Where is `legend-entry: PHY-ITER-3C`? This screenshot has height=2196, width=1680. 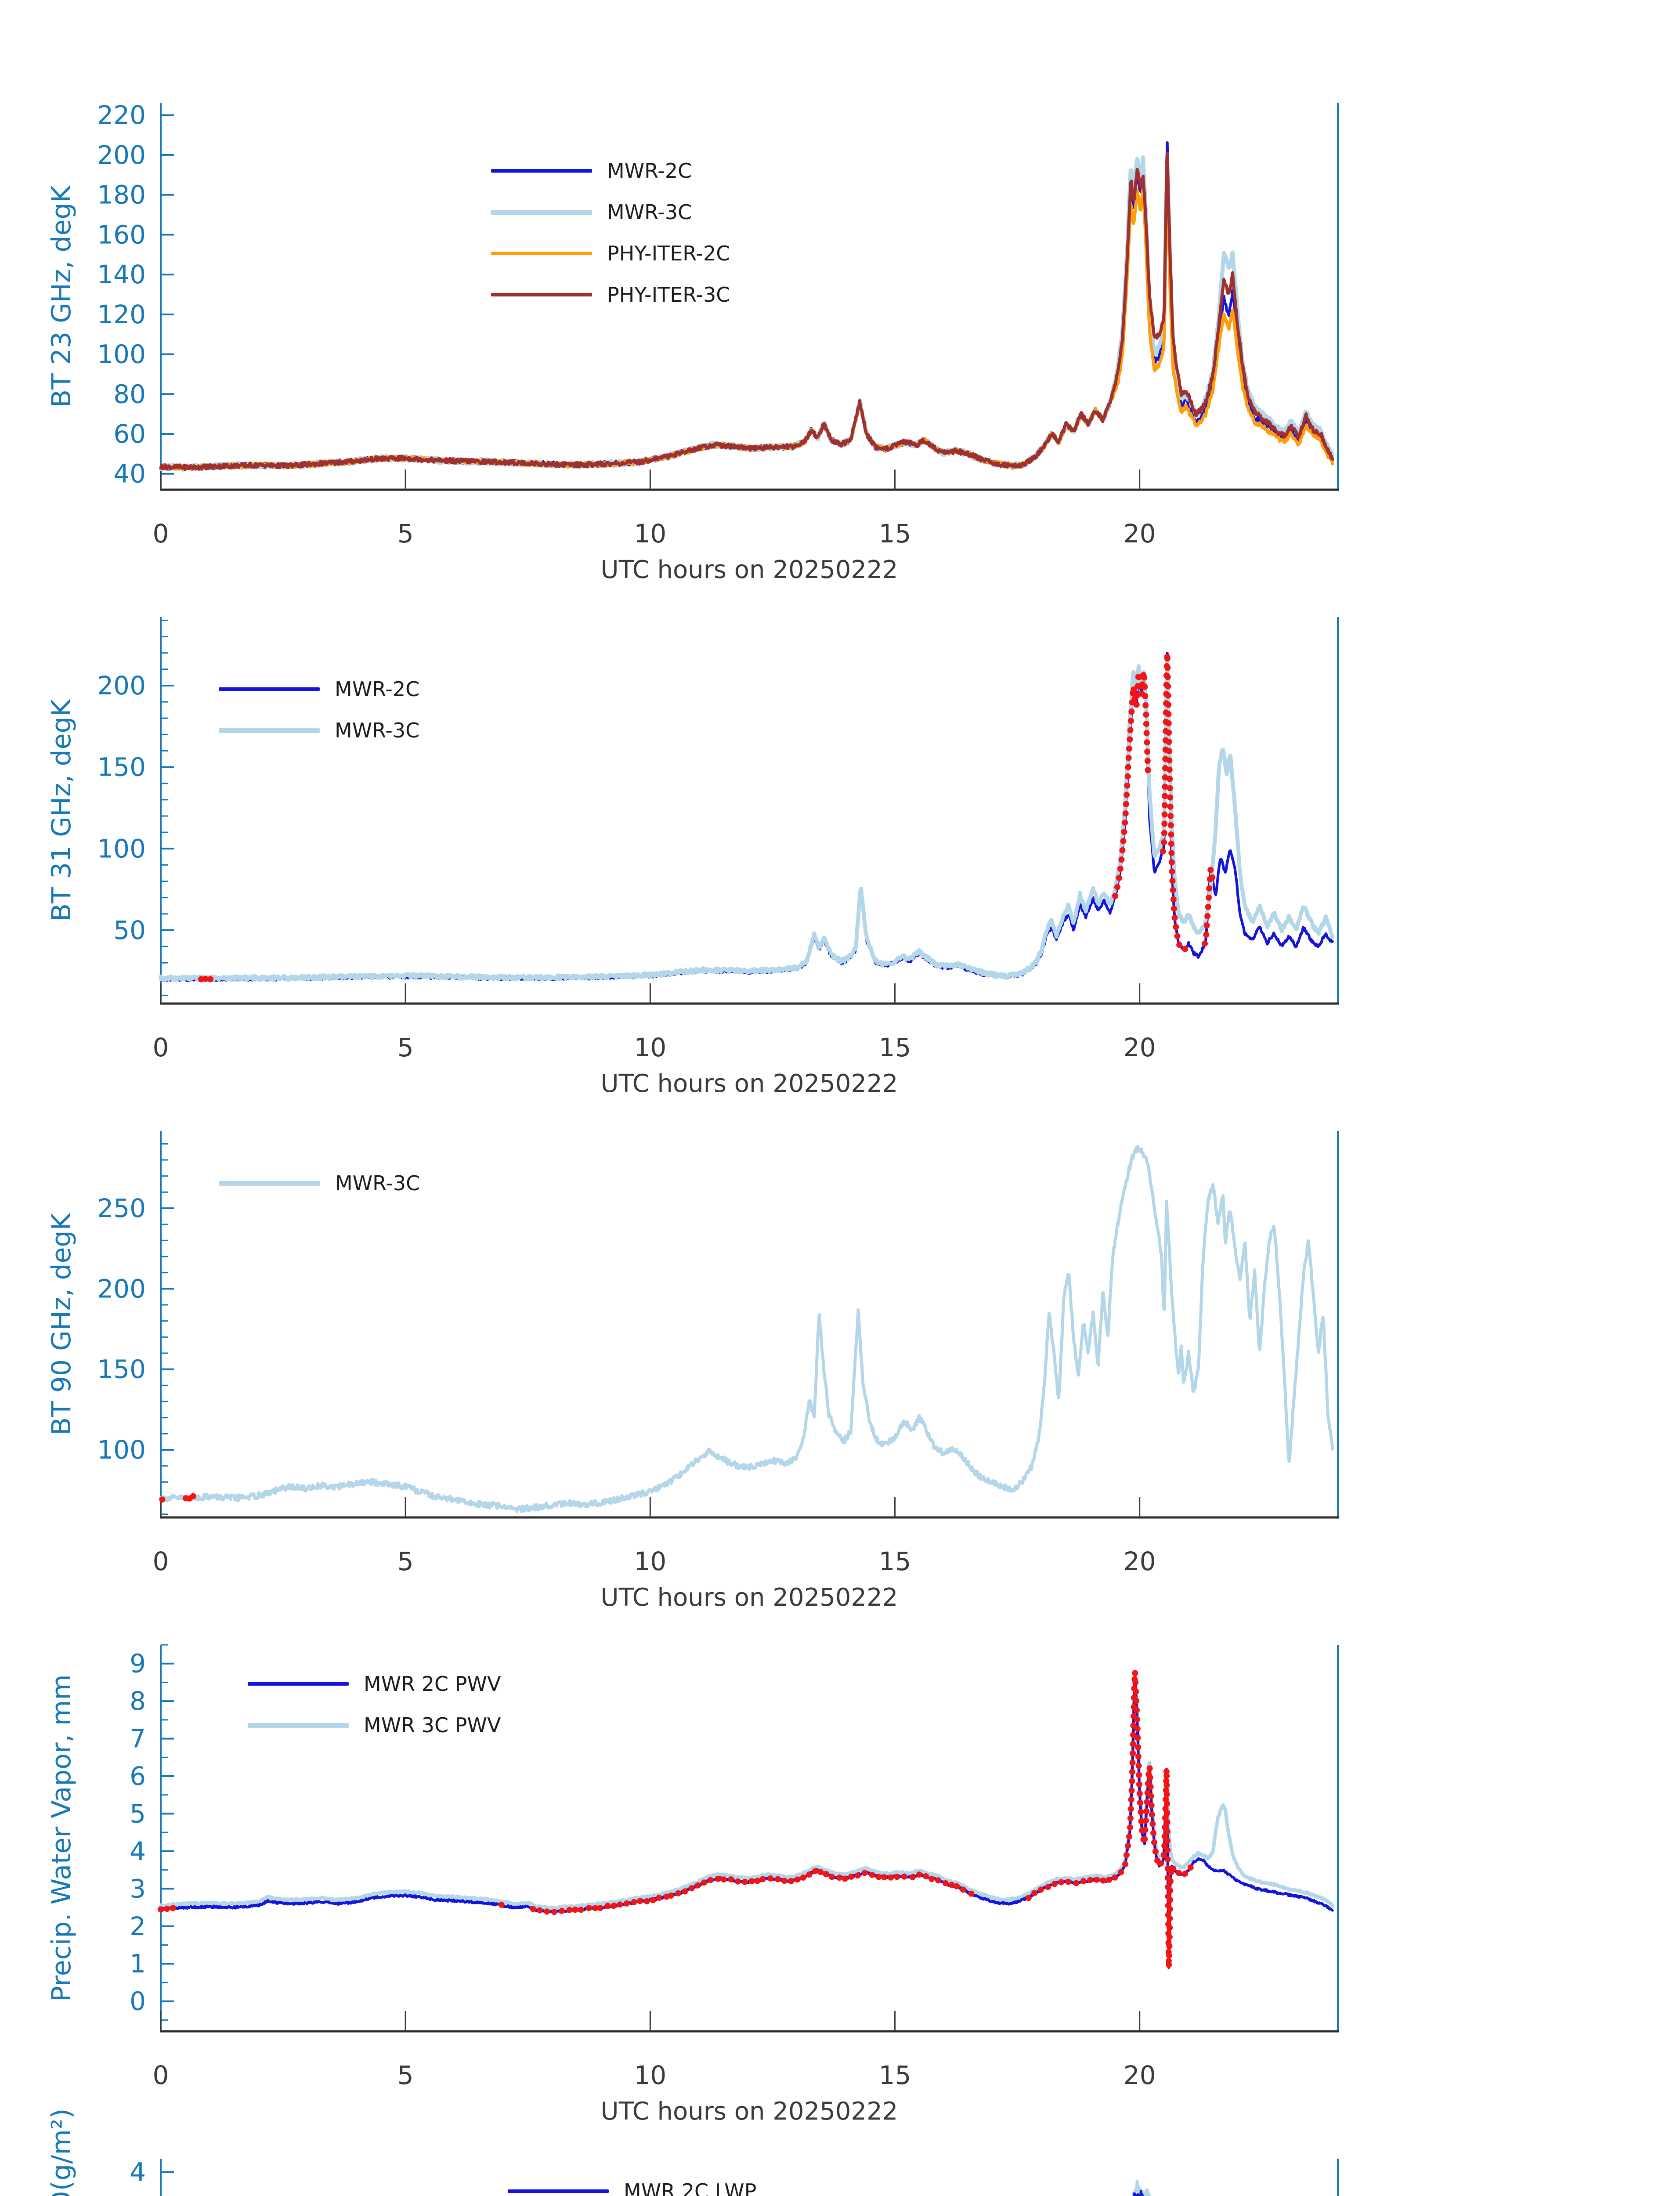 legend-entry: PHY-ITER-3C is located at coordinates (610, 294).